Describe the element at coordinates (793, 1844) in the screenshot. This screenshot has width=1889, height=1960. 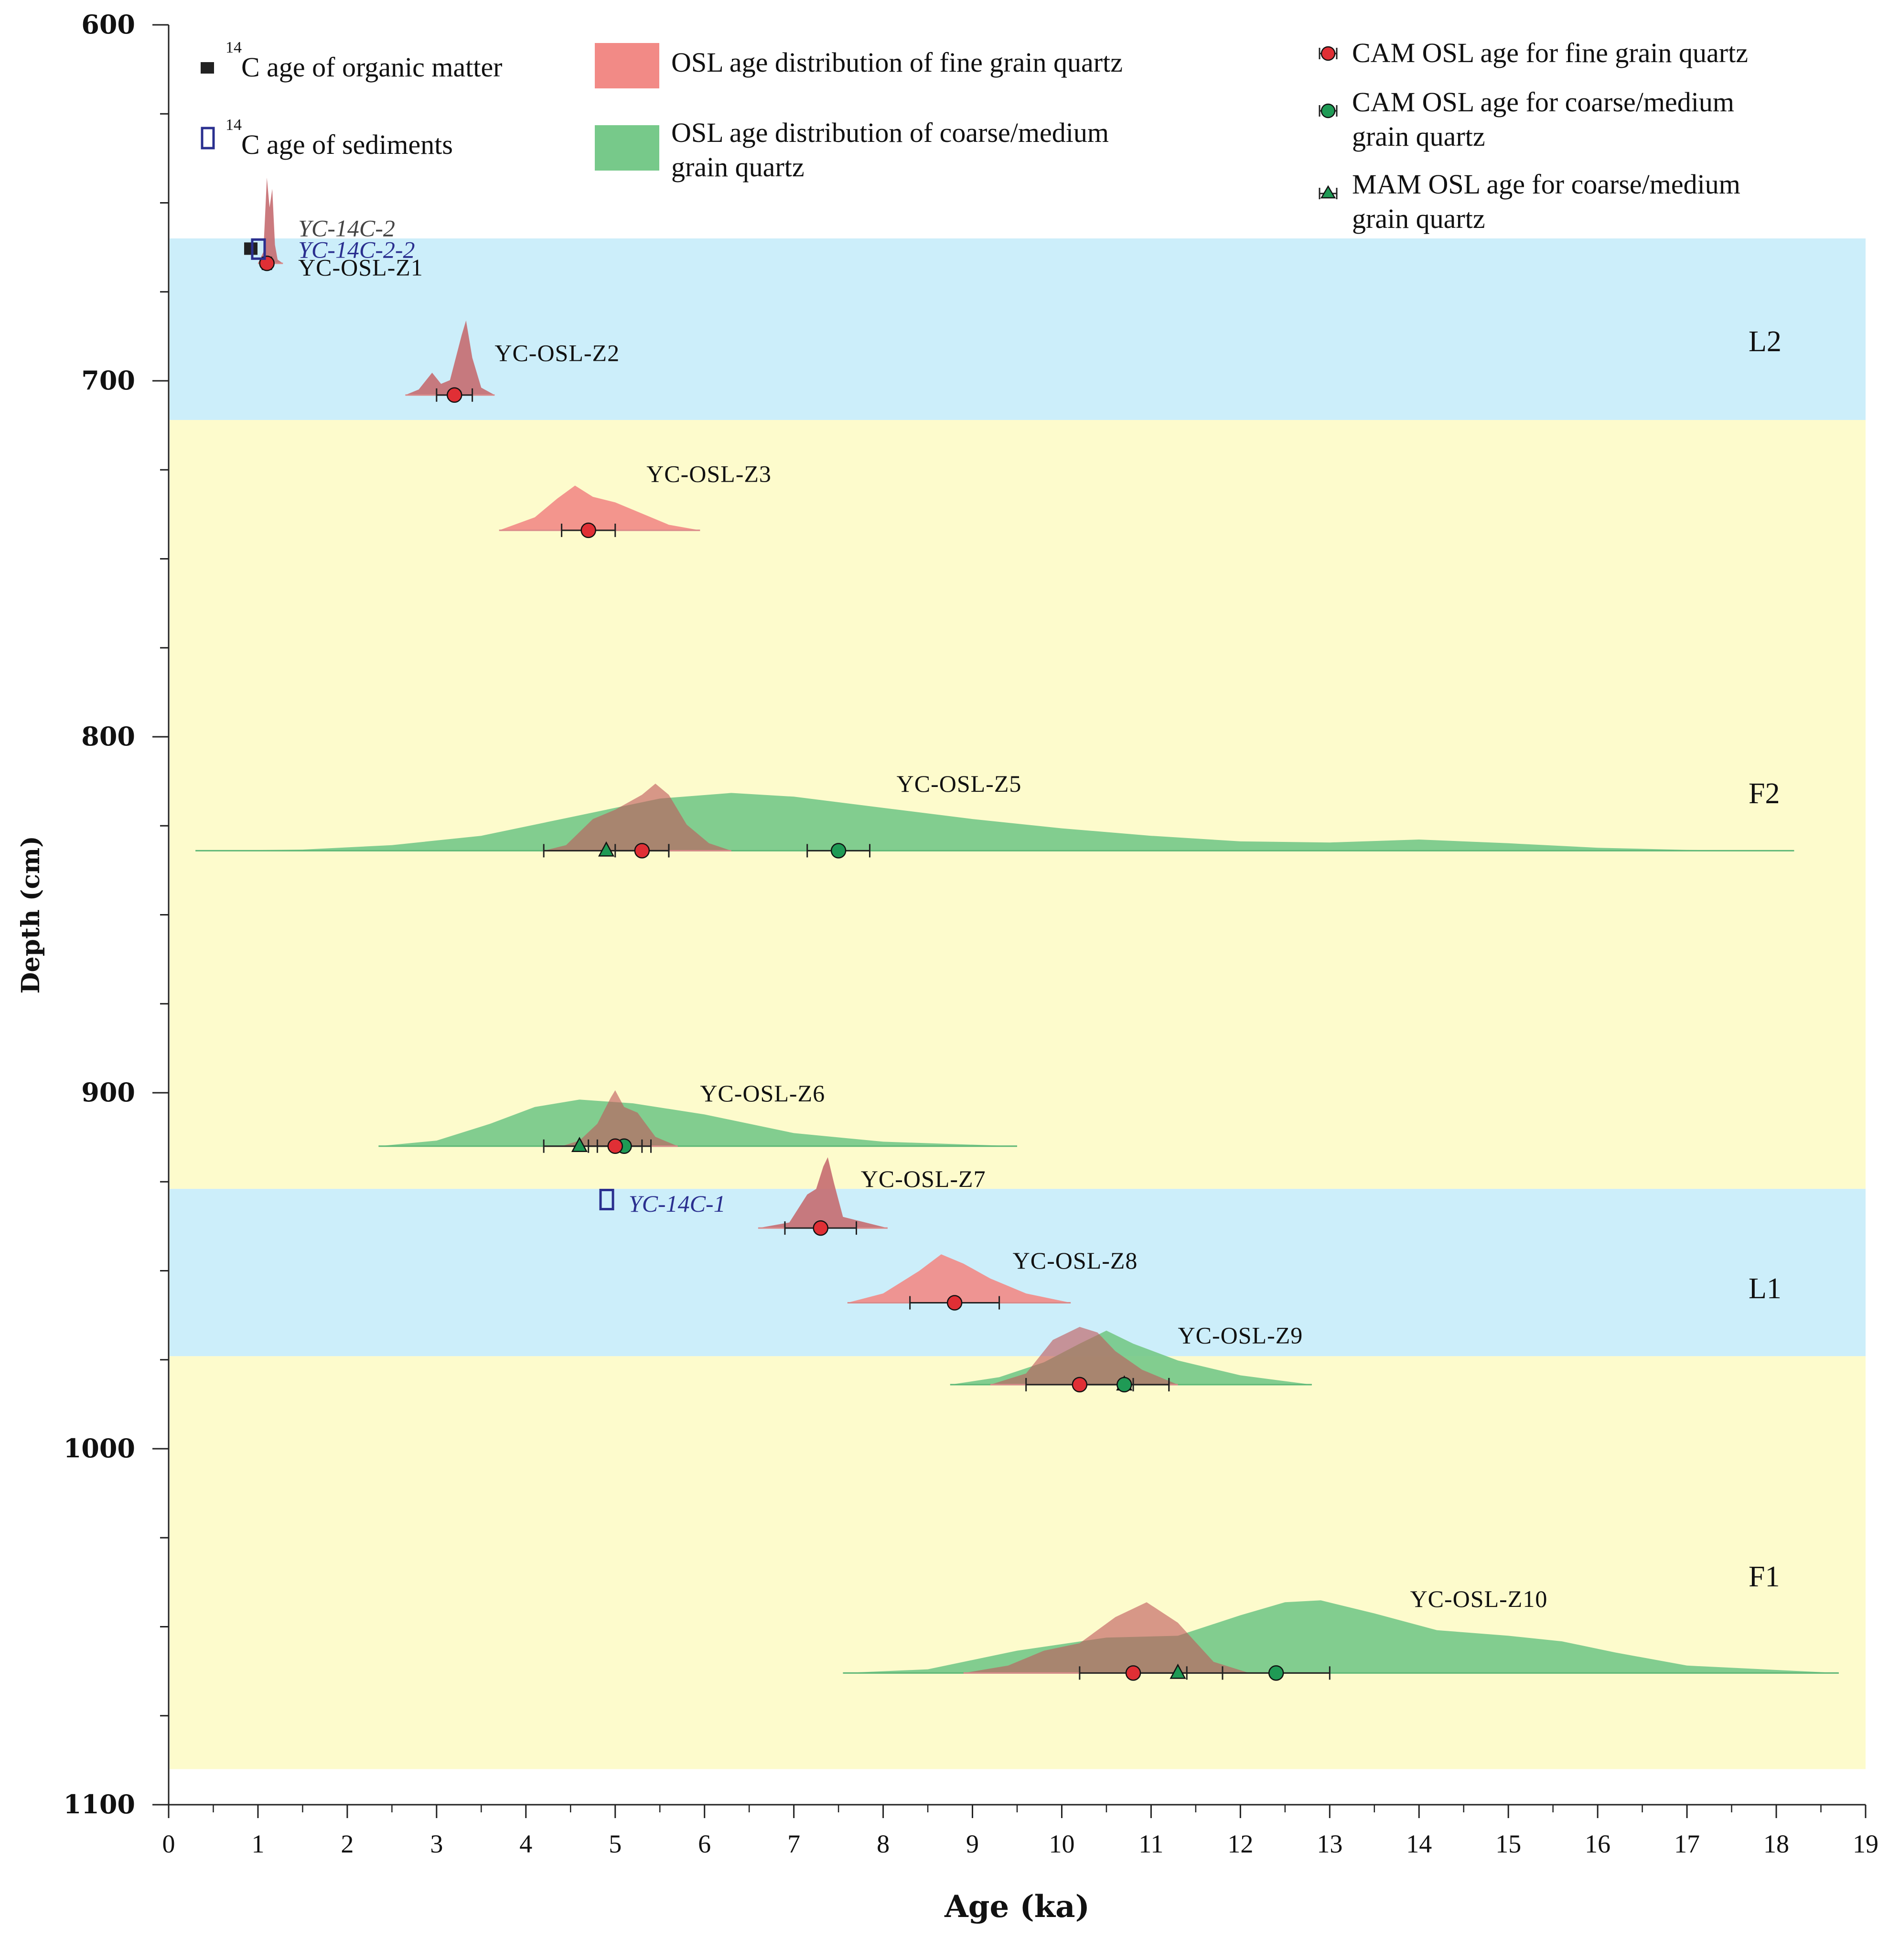
I see `x-tick-label: 7` at that location.